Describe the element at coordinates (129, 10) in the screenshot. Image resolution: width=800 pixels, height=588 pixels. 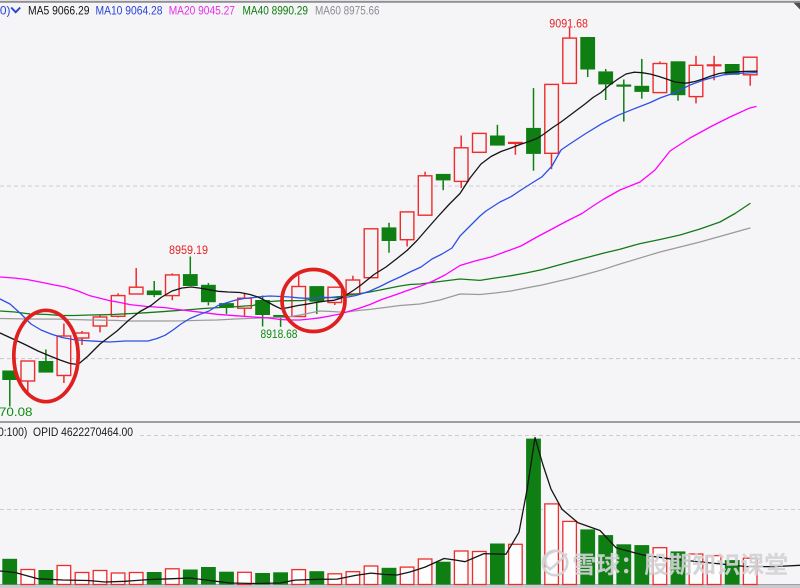
I see `svg-text: MA10 9064.28` at that location.